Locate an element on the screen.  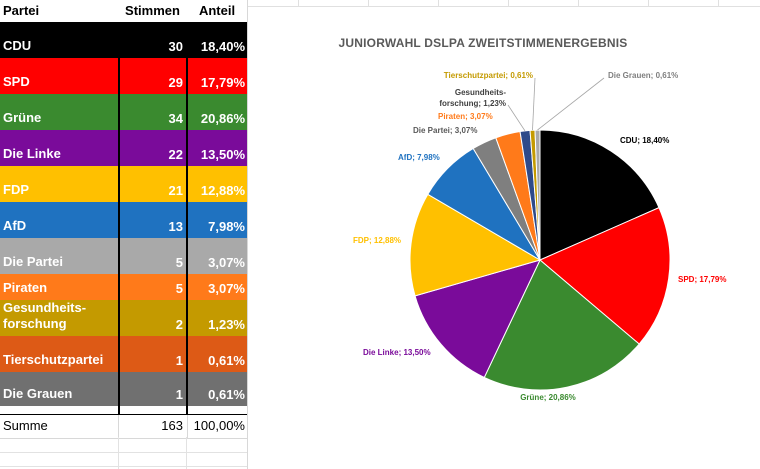
chart-title: JUNIORWAHL DSLPA ZWEITSTIMMENERGEBNIS is located at coordinates (483, 43).